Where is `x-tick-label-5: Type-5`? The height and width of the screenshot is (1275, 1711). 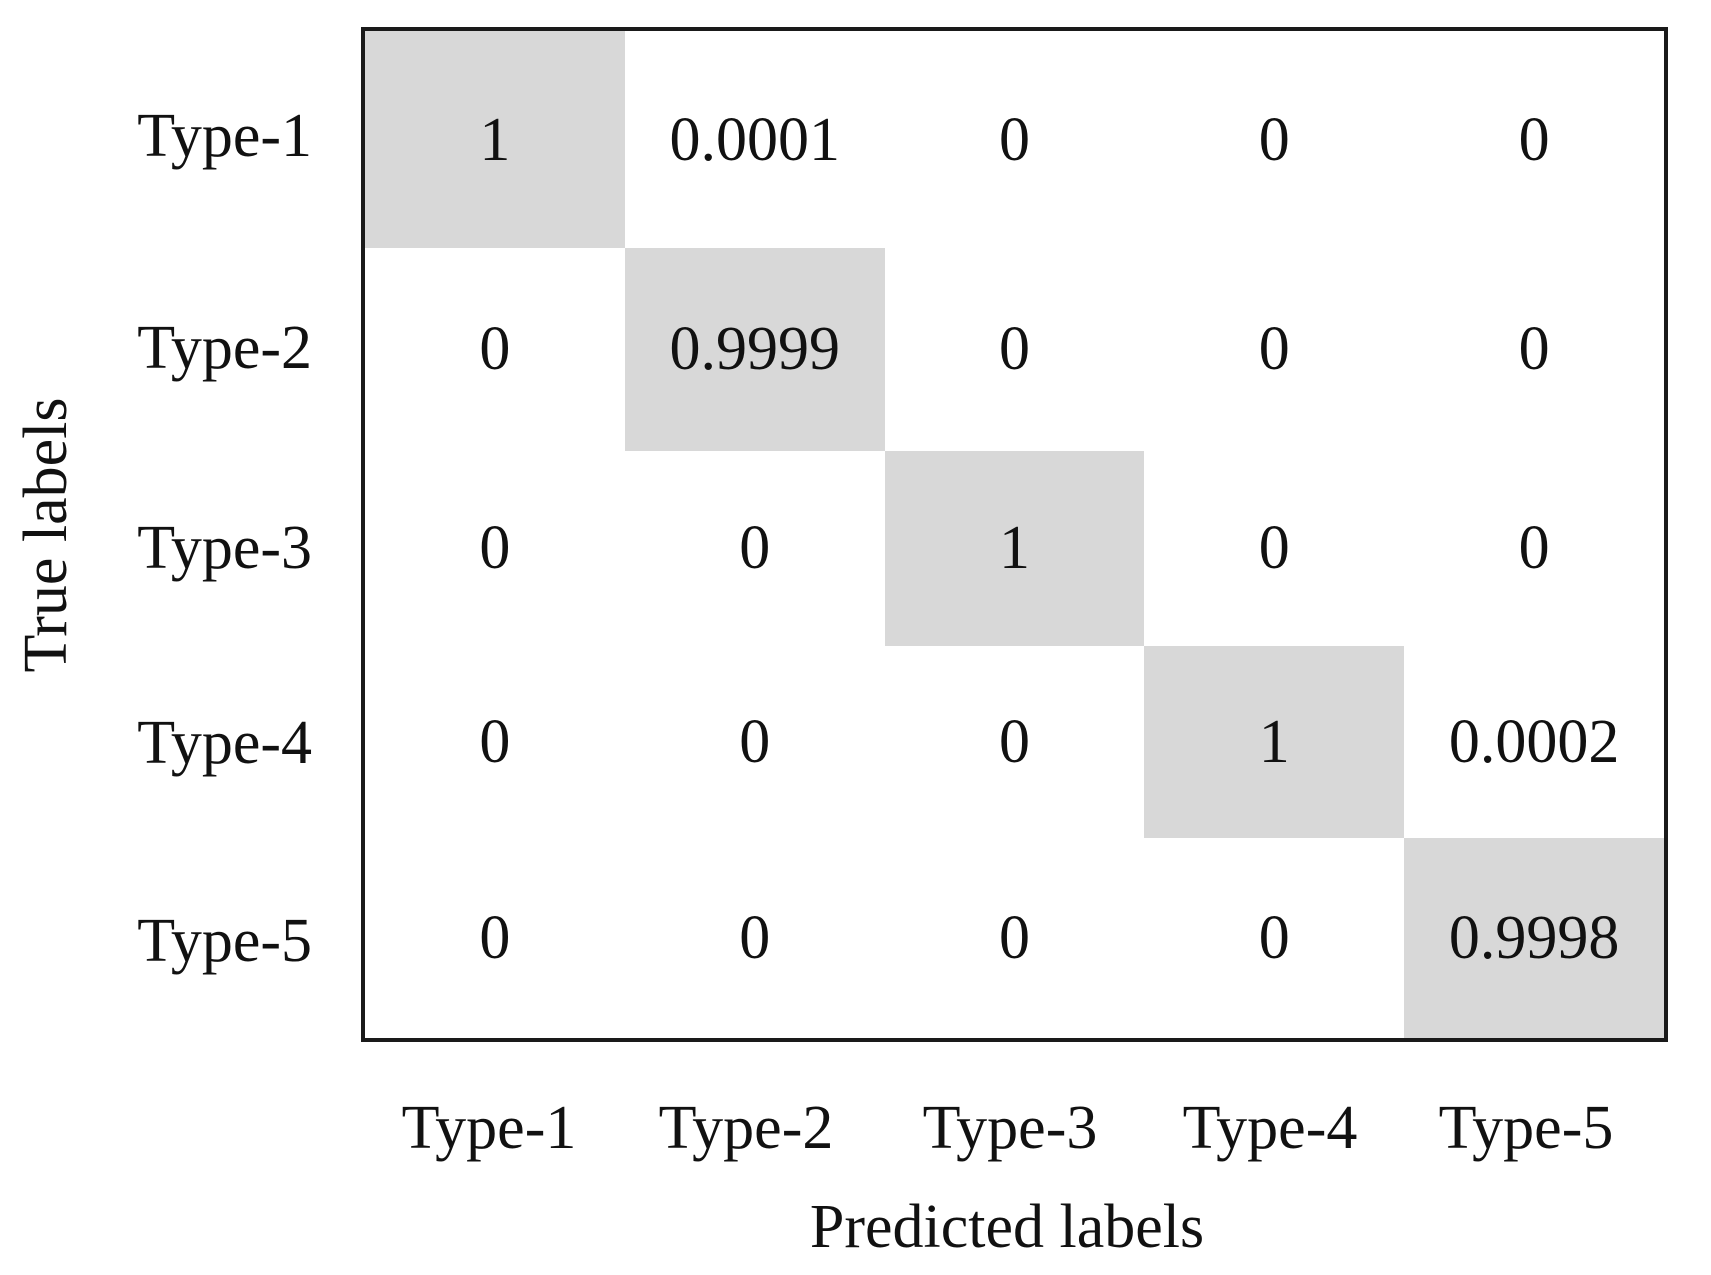
x-tick-label-5: Type-5 is located at coordinates (1526, 1128).